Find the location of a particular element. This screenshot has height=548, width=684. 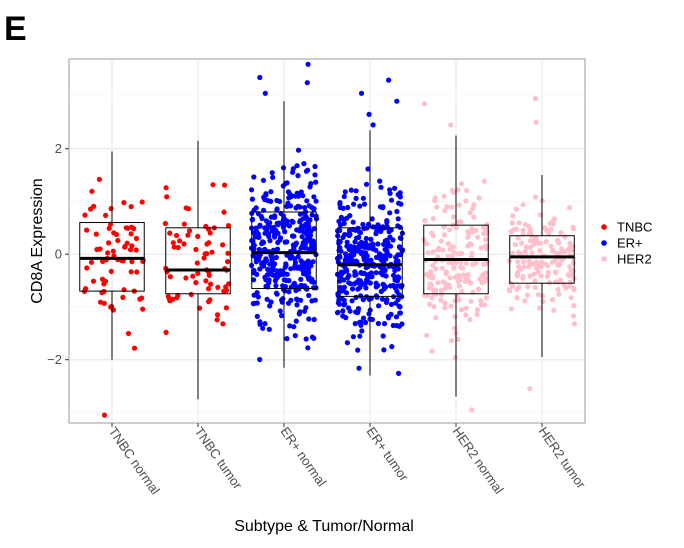

box is located at coordinates (370, 262).